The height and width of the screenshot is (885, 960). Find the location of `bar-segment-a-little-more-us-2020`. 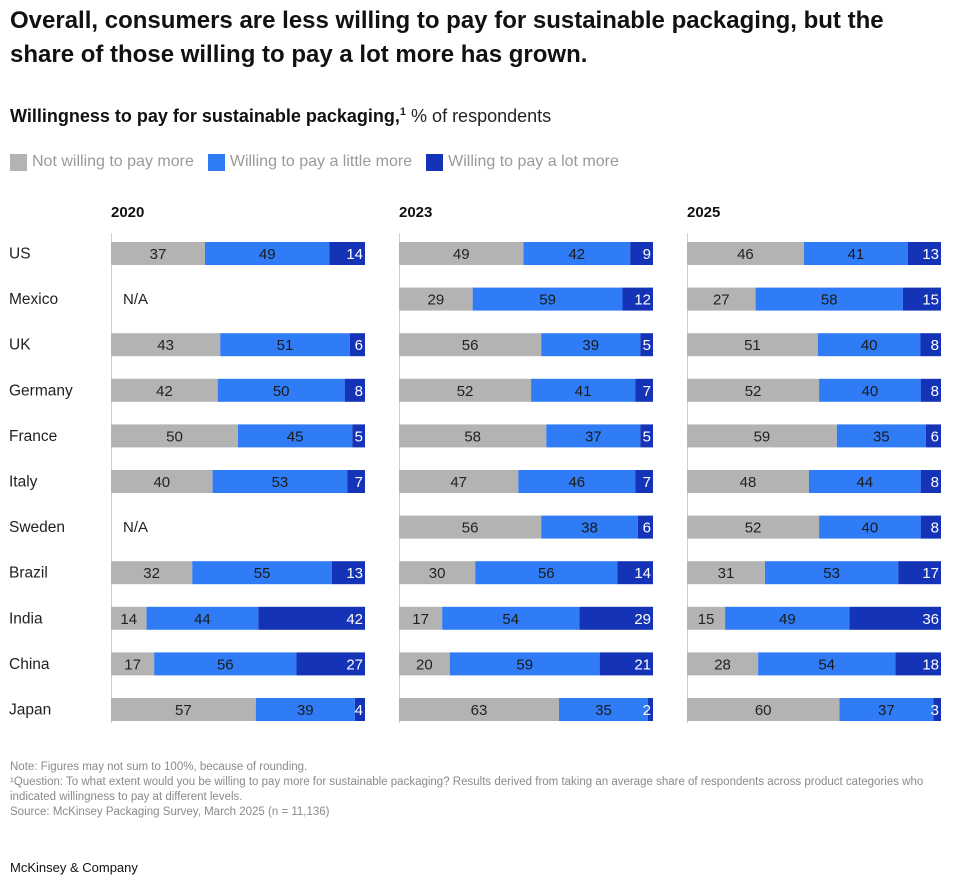

bar-segment-a-little-more-us-2020 is located at coordinates (267, 253).